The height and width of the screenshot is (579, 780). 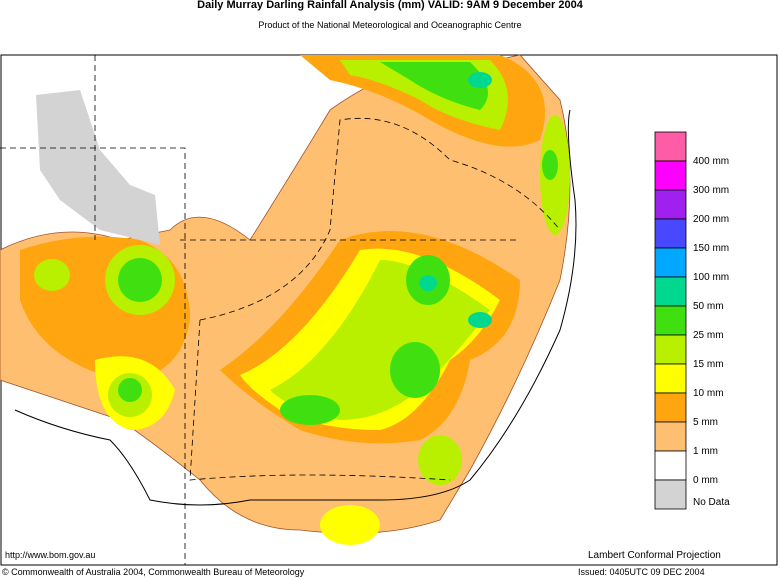 What do you see at coordinates (654, 555) in the screenshot?
I see `projection: Lambert Conformal Projection` at bounding box center [654, 555].